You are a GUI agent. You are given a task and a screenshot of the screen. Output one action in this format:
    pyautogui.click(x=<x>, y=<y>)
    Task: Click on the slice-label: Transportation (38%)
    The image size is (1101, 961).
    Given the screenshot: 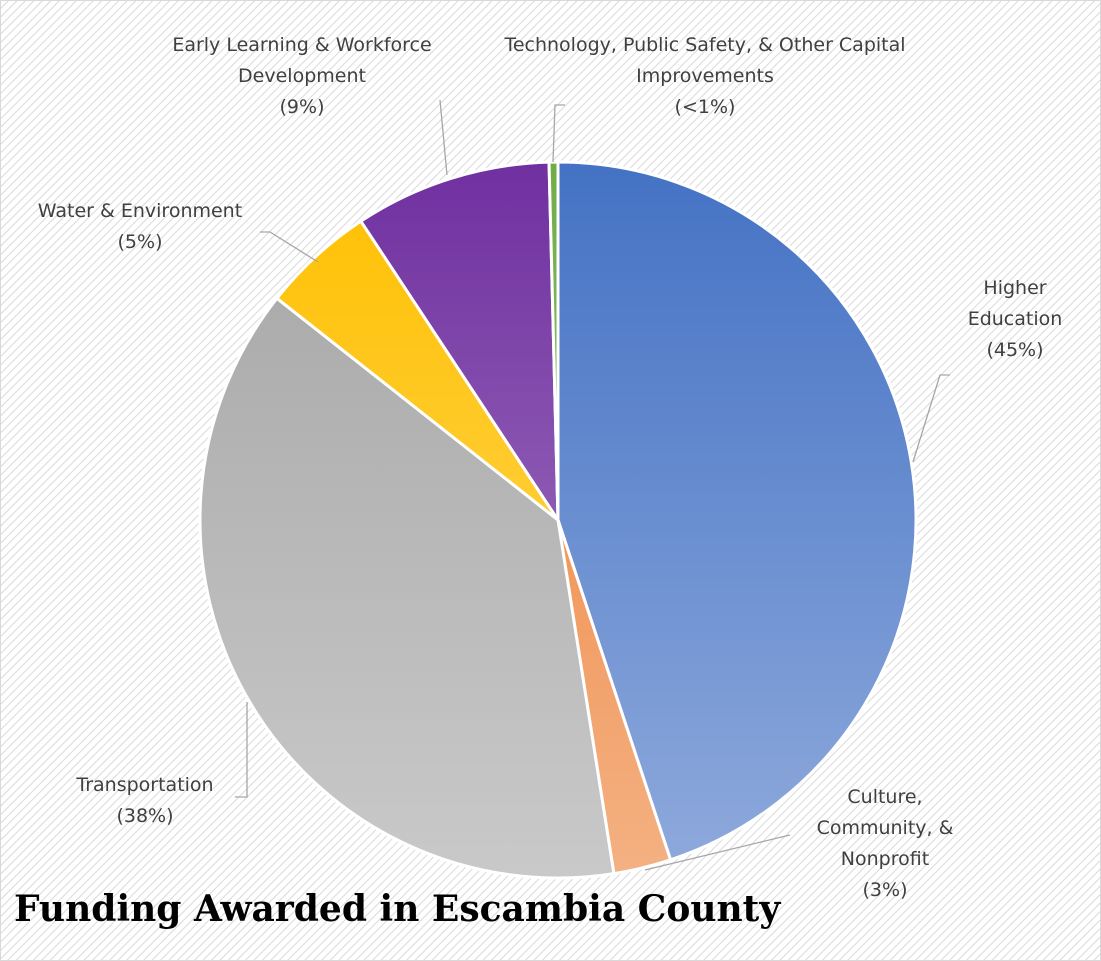 What is the action you would take?
    pyautogui.click(x=145, y=801)
    